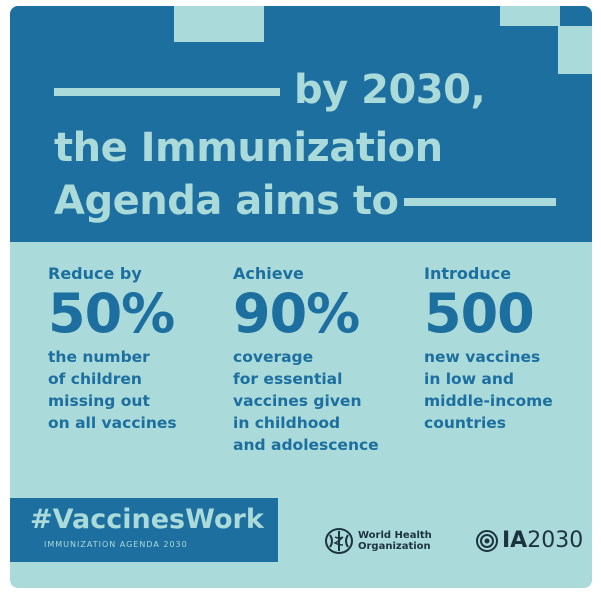 The width and height of the screenshot is (601, 603). What do you see at coordinates (288, 379) in the screenshot?
I see `goal-description-line: for essential` at bounding box center [288, 379].